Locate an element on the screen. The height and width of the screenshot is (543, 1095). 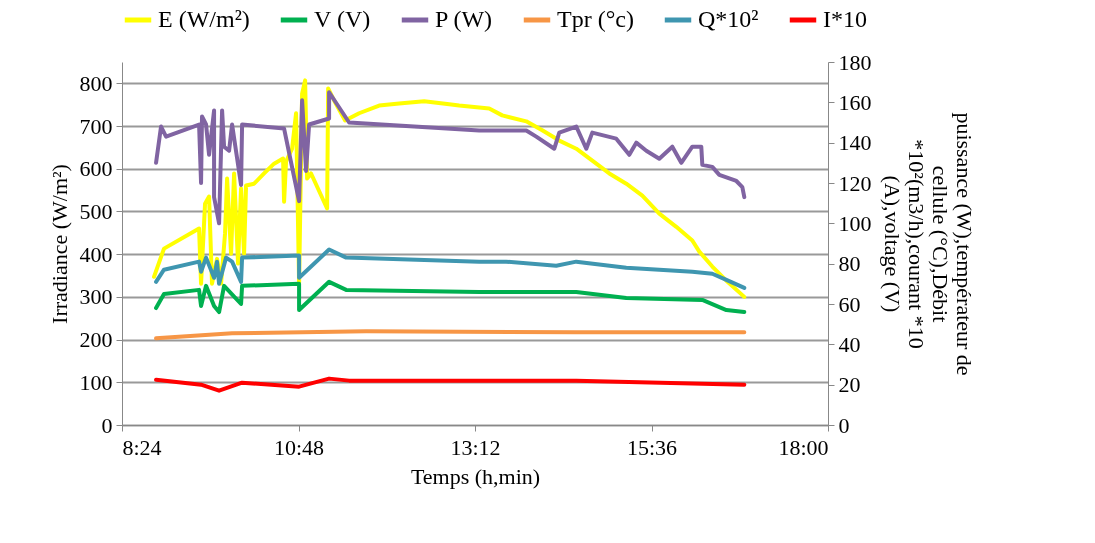
y2-tick-label: 40 is located at coordinates (849, 344).